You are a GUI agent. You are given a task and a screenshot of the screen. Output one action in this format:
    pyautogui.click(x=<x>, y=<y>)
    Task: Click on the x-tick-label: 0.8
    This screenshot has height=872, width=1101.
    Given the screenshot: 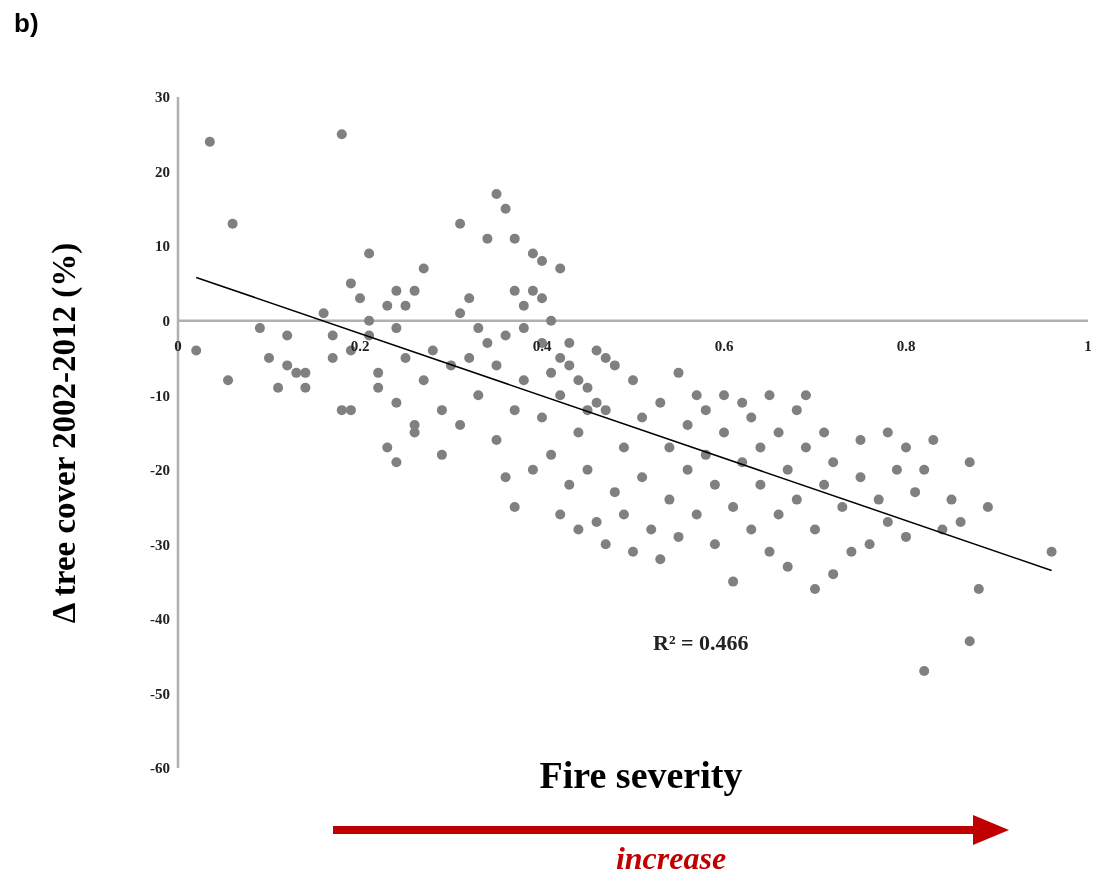 What is the action you would take?
    pyautogui.click(x=906, y=345)
    